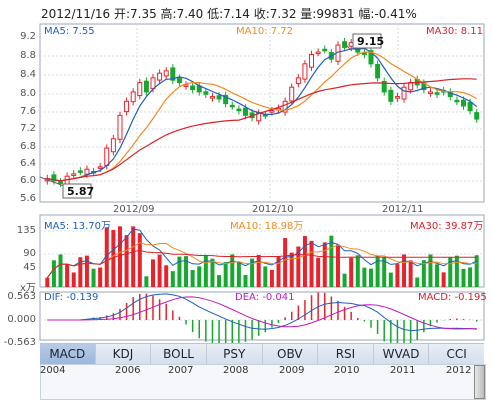 This screenshot has height=400, width=492. What do you see at coordinates (28, 36) in the screenshot?
I see `y-tick-label: 9.2` at bounding box center [28, 36].